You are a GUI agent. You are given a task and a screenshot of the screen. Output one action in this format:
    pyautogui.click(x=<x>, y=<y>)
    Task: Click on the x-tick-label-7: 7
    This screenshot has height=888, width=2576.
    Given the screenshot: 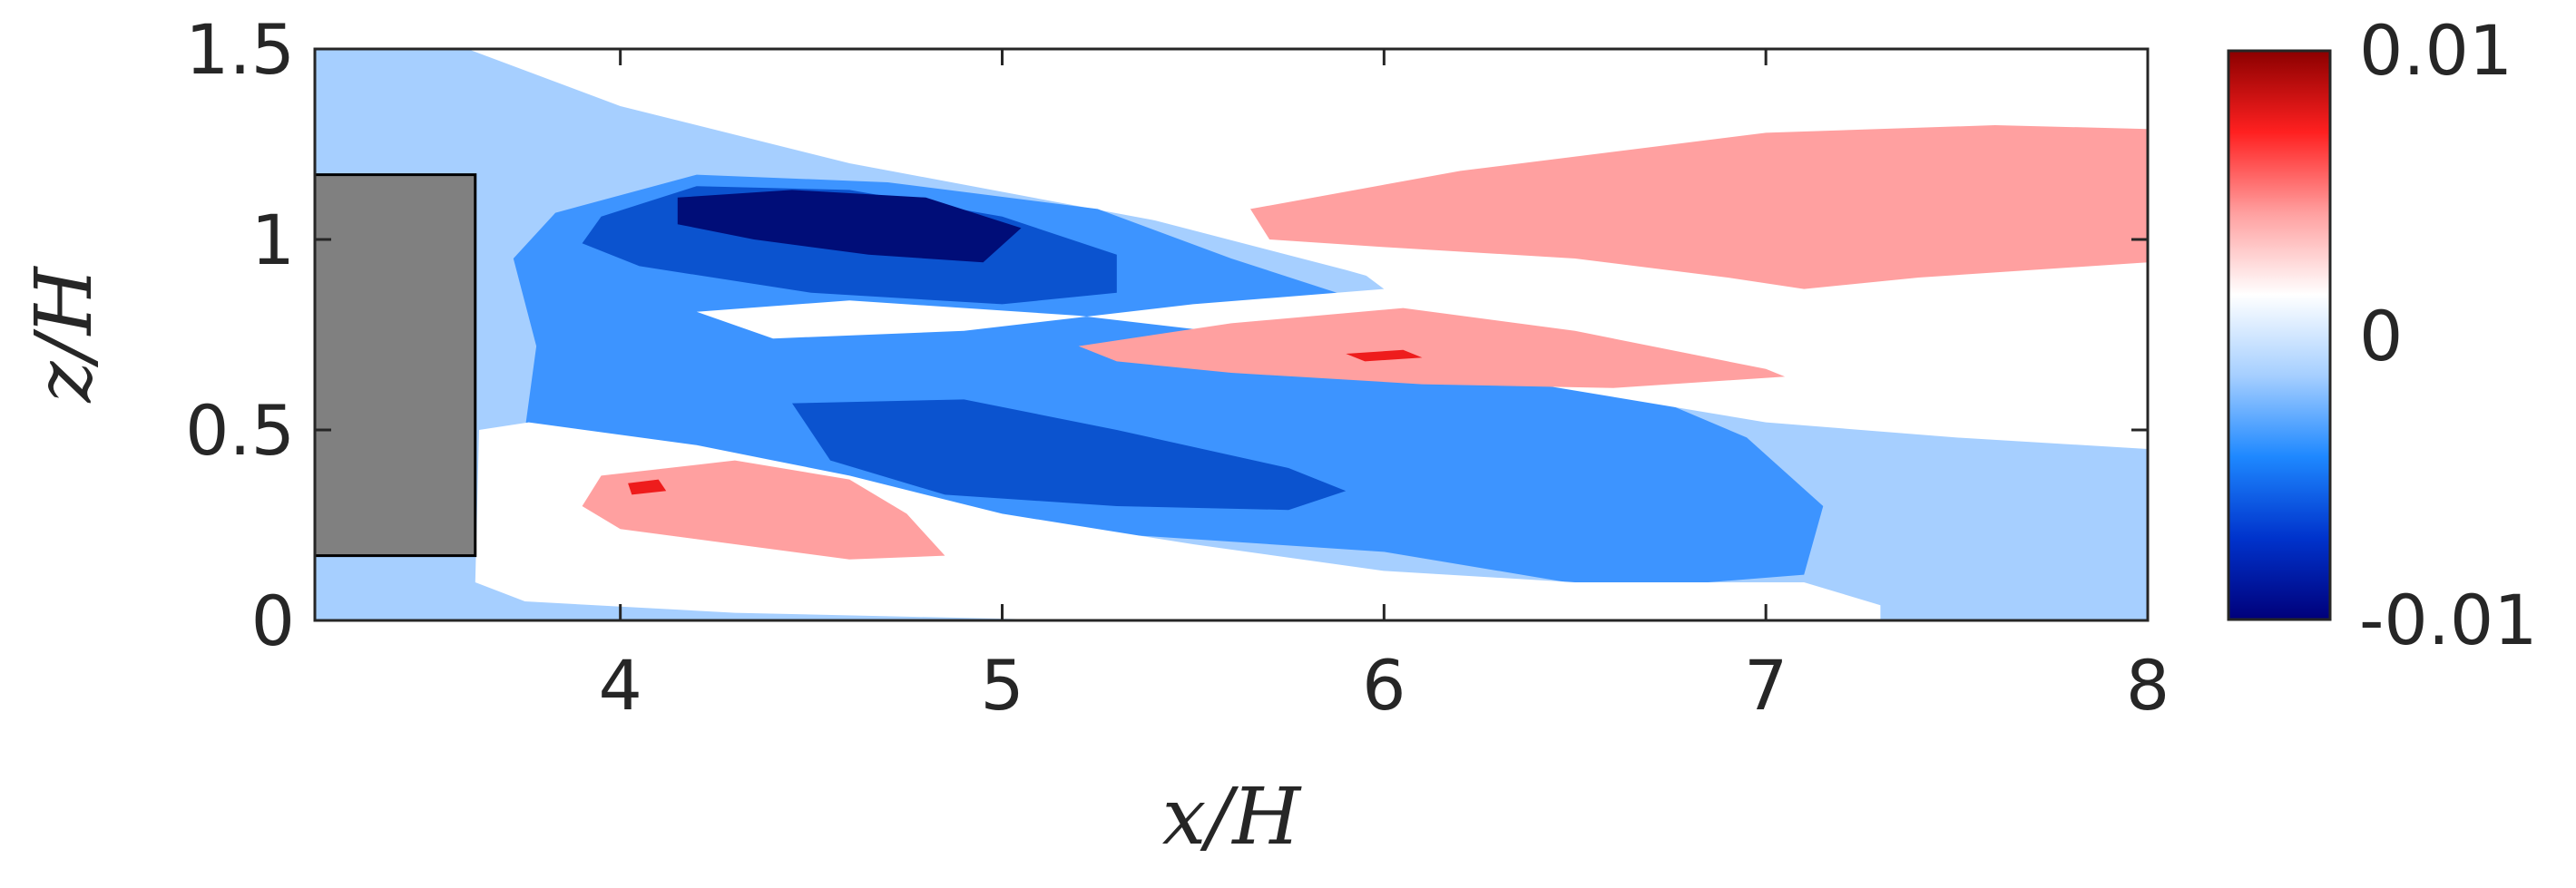 What is the action you would take?
    pyautogui.click(x=1766, y=685)
    